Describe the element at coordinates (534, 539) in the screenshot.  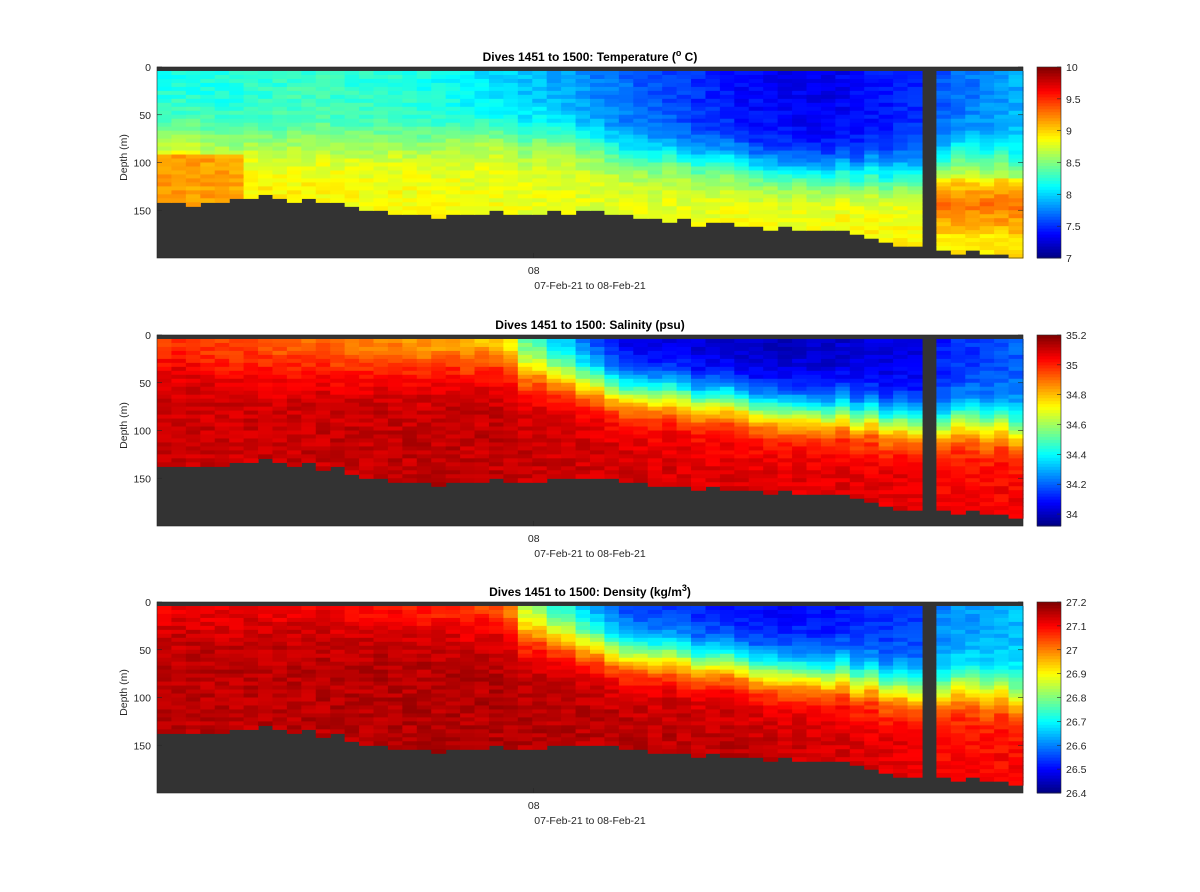
I see `x-tick-label: 08` at that location.